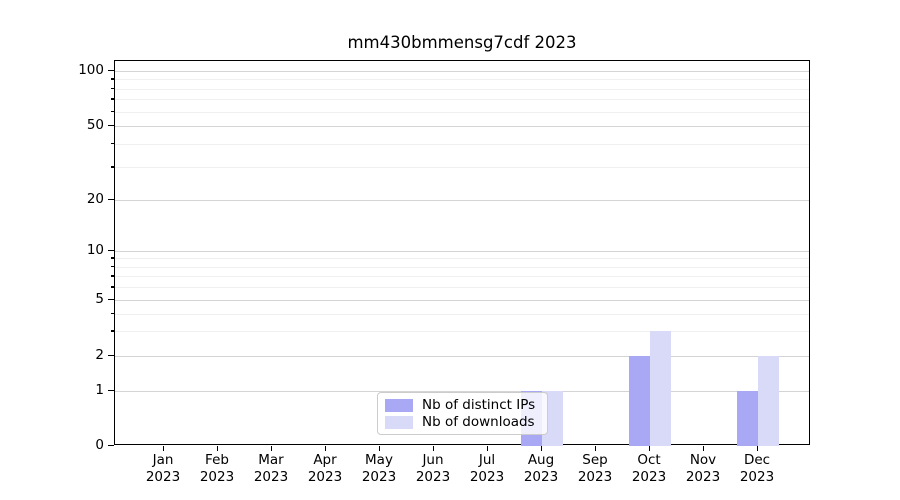 The image size is (900, 500). Describe the element at coordinates (99, 299) in the screenshot. I see `y-tick-label: 5` at that location.